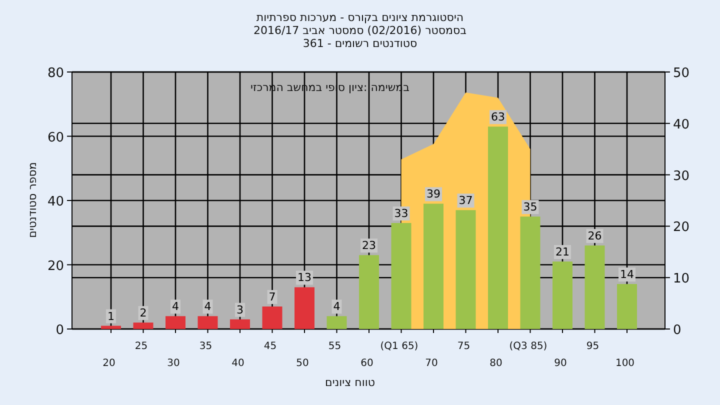  What do you see at coordinates (141, 346) in the screenshot?
I see `x-tick-label: 25` at bounding box center [141, 346].